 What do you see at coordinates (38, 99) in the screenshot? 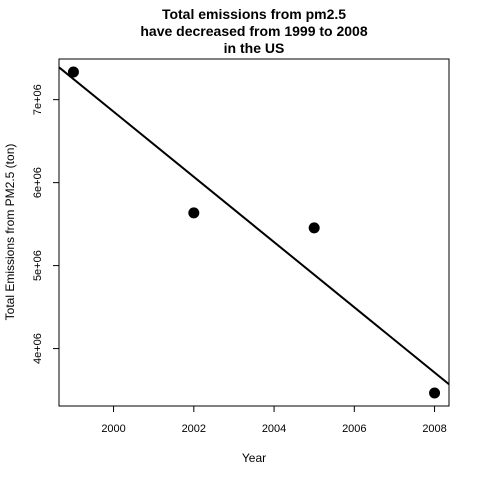
I see `y-tick-label: 7e+06` at bounding box center [38, 99].